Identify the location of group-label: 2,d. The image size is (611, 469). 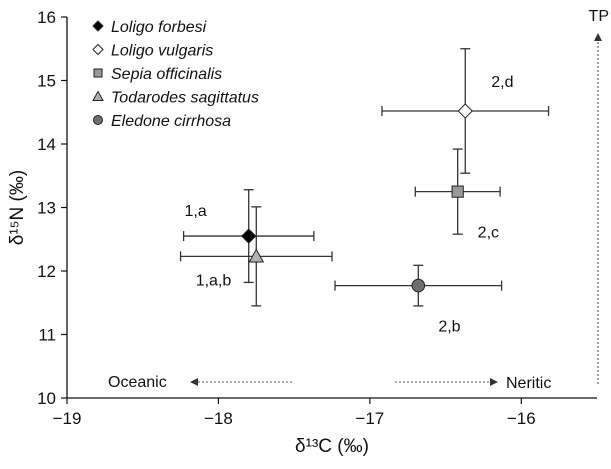
(502, 82).